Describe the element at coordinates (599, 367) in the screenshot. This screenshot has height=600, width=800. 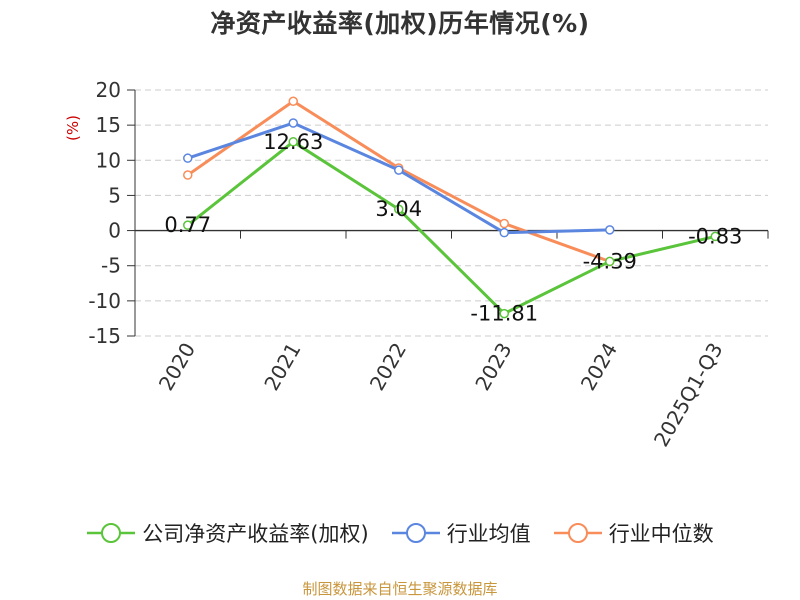
I see `x-tick-label: 2024` at that location.